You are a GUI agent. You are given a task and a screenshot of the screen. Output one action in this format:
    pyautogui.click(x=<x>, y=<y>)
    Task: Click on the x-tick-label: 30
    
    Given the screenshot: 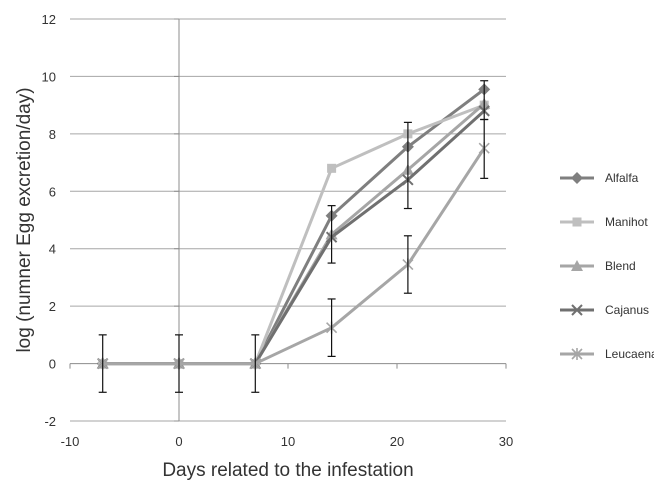 What is the action you would take?
    pyautogui.click(x=506, y=441)
    